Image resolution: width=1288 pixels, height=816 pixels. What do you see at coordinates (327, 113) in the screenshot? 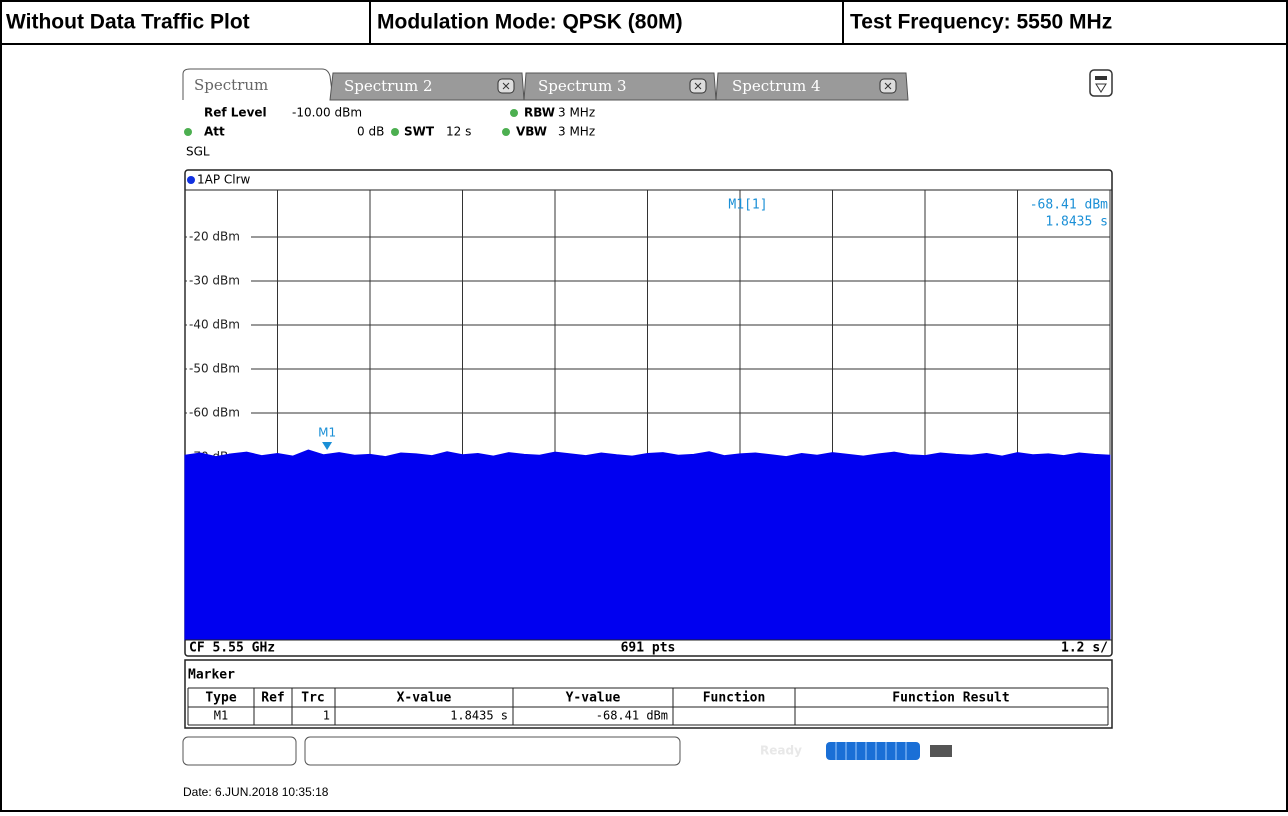
I see `setting-value: -10.00 dBm` at bounding box center [327, 113].